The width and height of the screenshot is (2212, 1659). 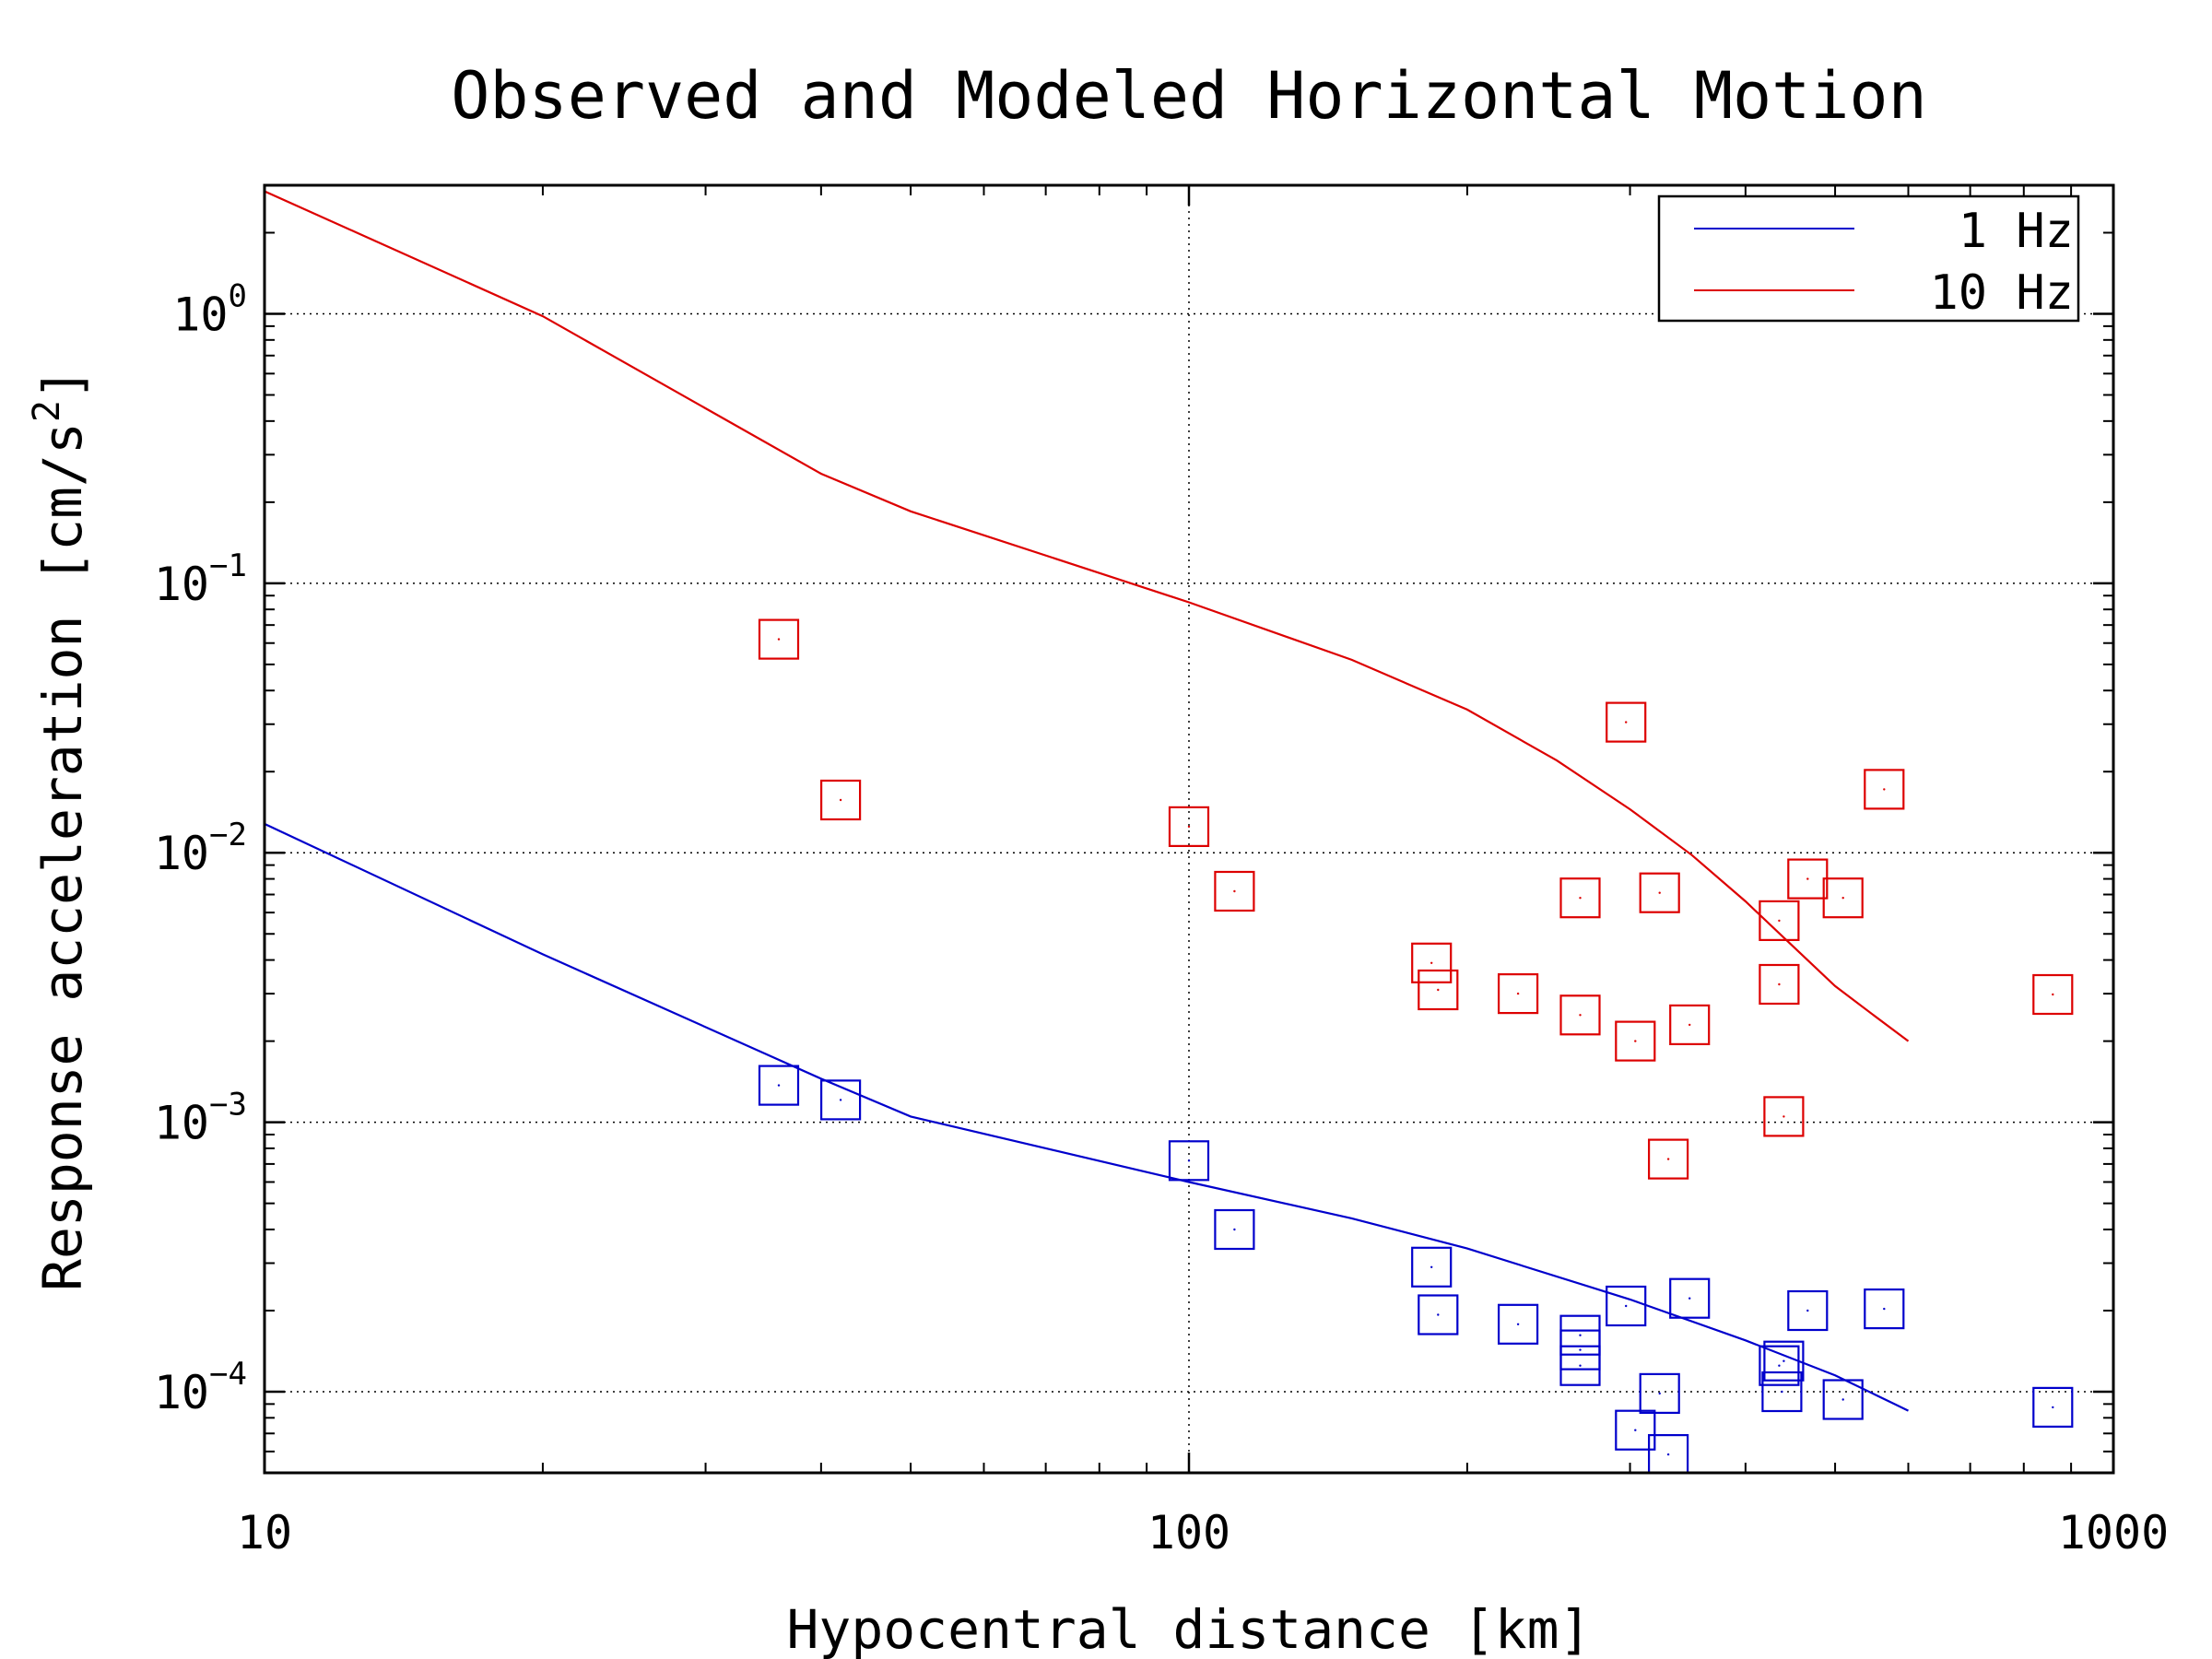 What do you see at coordinates (1188, 96) in the screenshot?
I see `chart-title: Observed and Modeled Horizontal Motion` at bounding box center [1188, 96].